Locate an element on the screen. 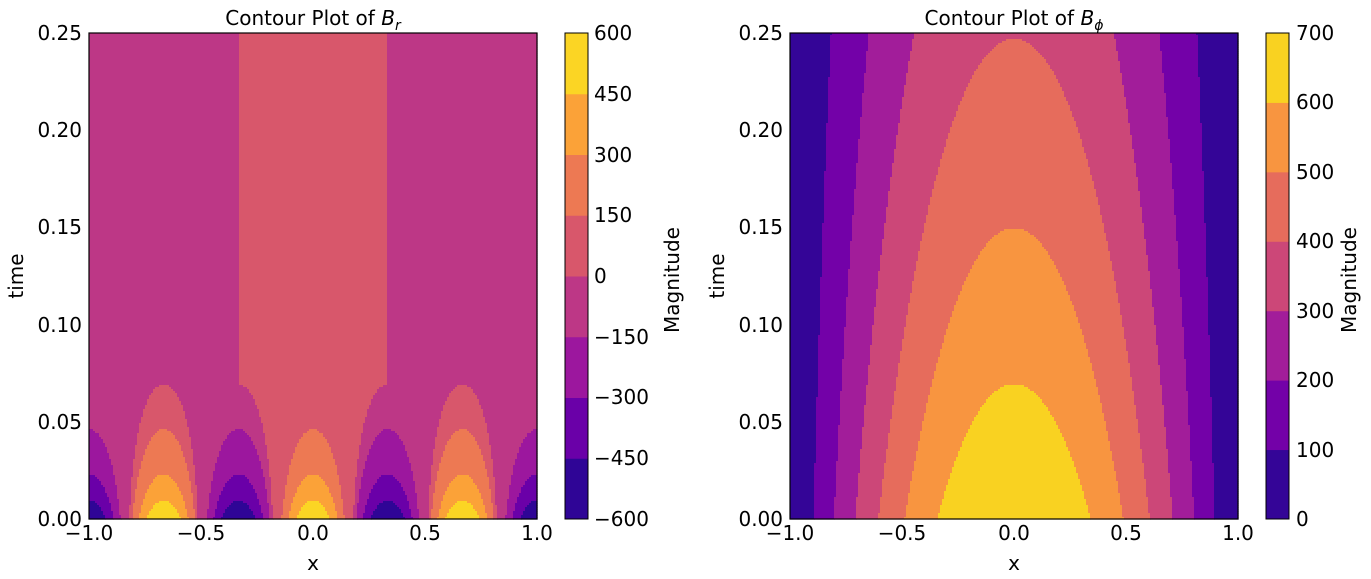 The image size is (1371, 579). bphi-cbar-tick-label: 200 is located at coordinates (1315, 380).